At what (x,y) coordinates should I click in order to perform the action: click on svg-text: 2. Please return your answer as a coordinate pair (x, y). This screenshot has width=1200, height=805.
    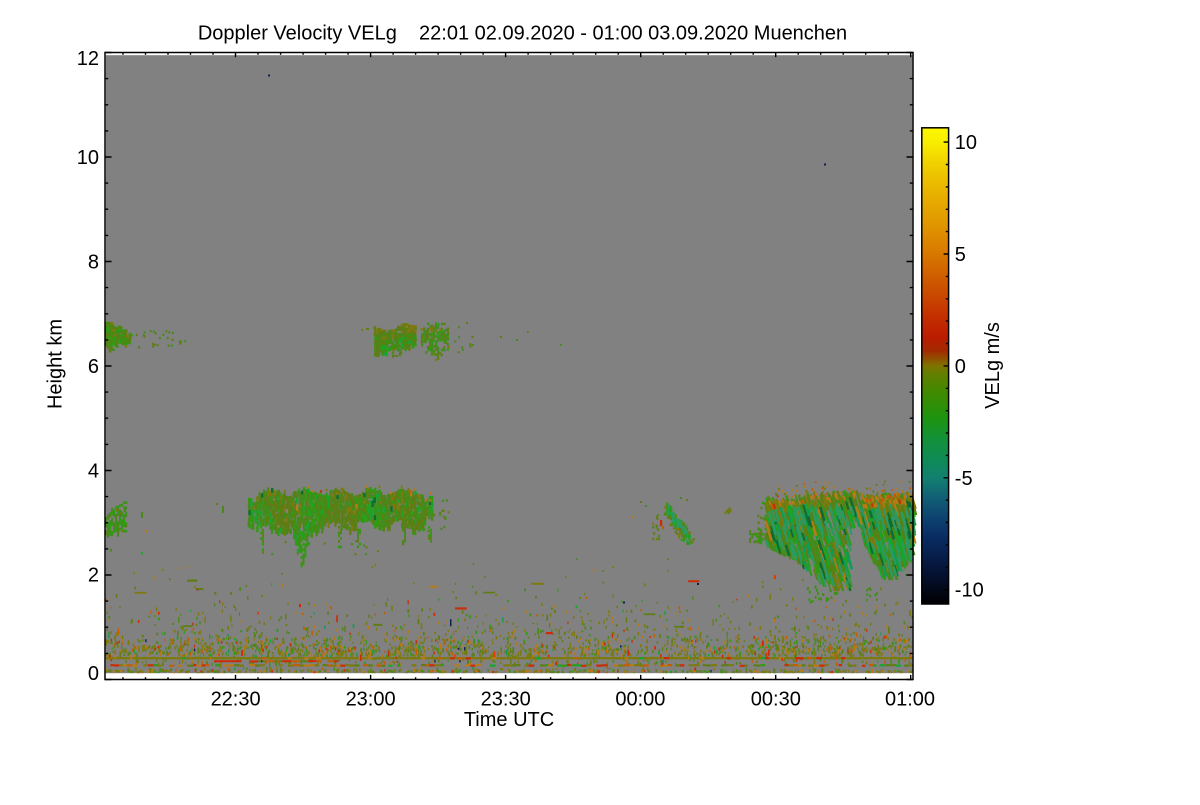
    Looking at the image, I should click on (93, 576).